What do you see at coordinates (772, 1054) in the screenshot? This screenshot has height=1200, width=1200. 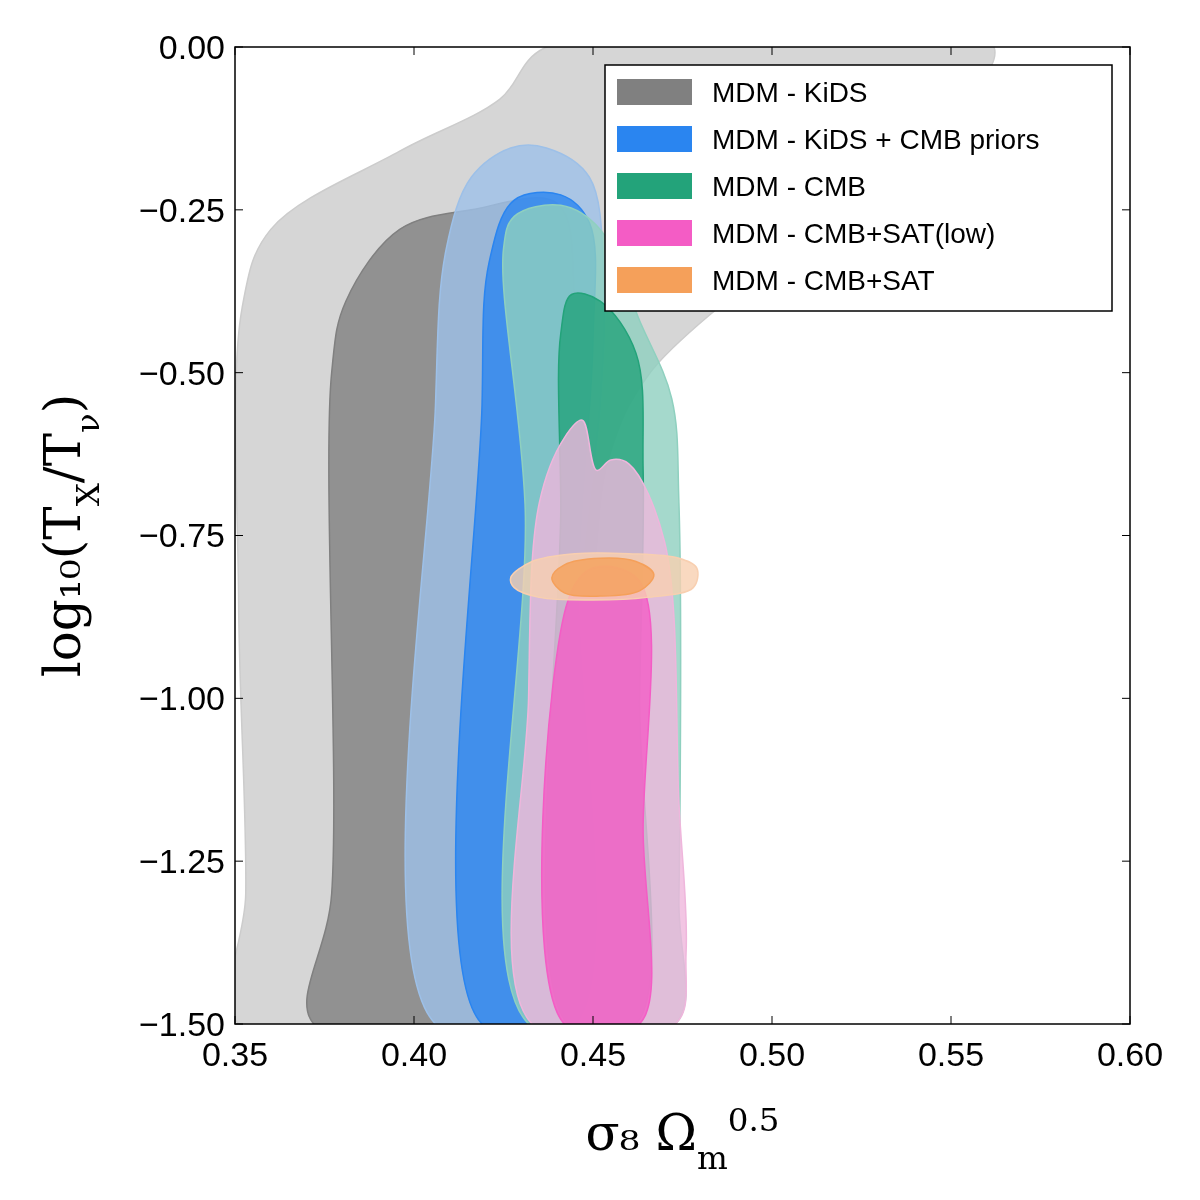 I see `x-tick-label: 0.50` at bounding box center [772, 1054].